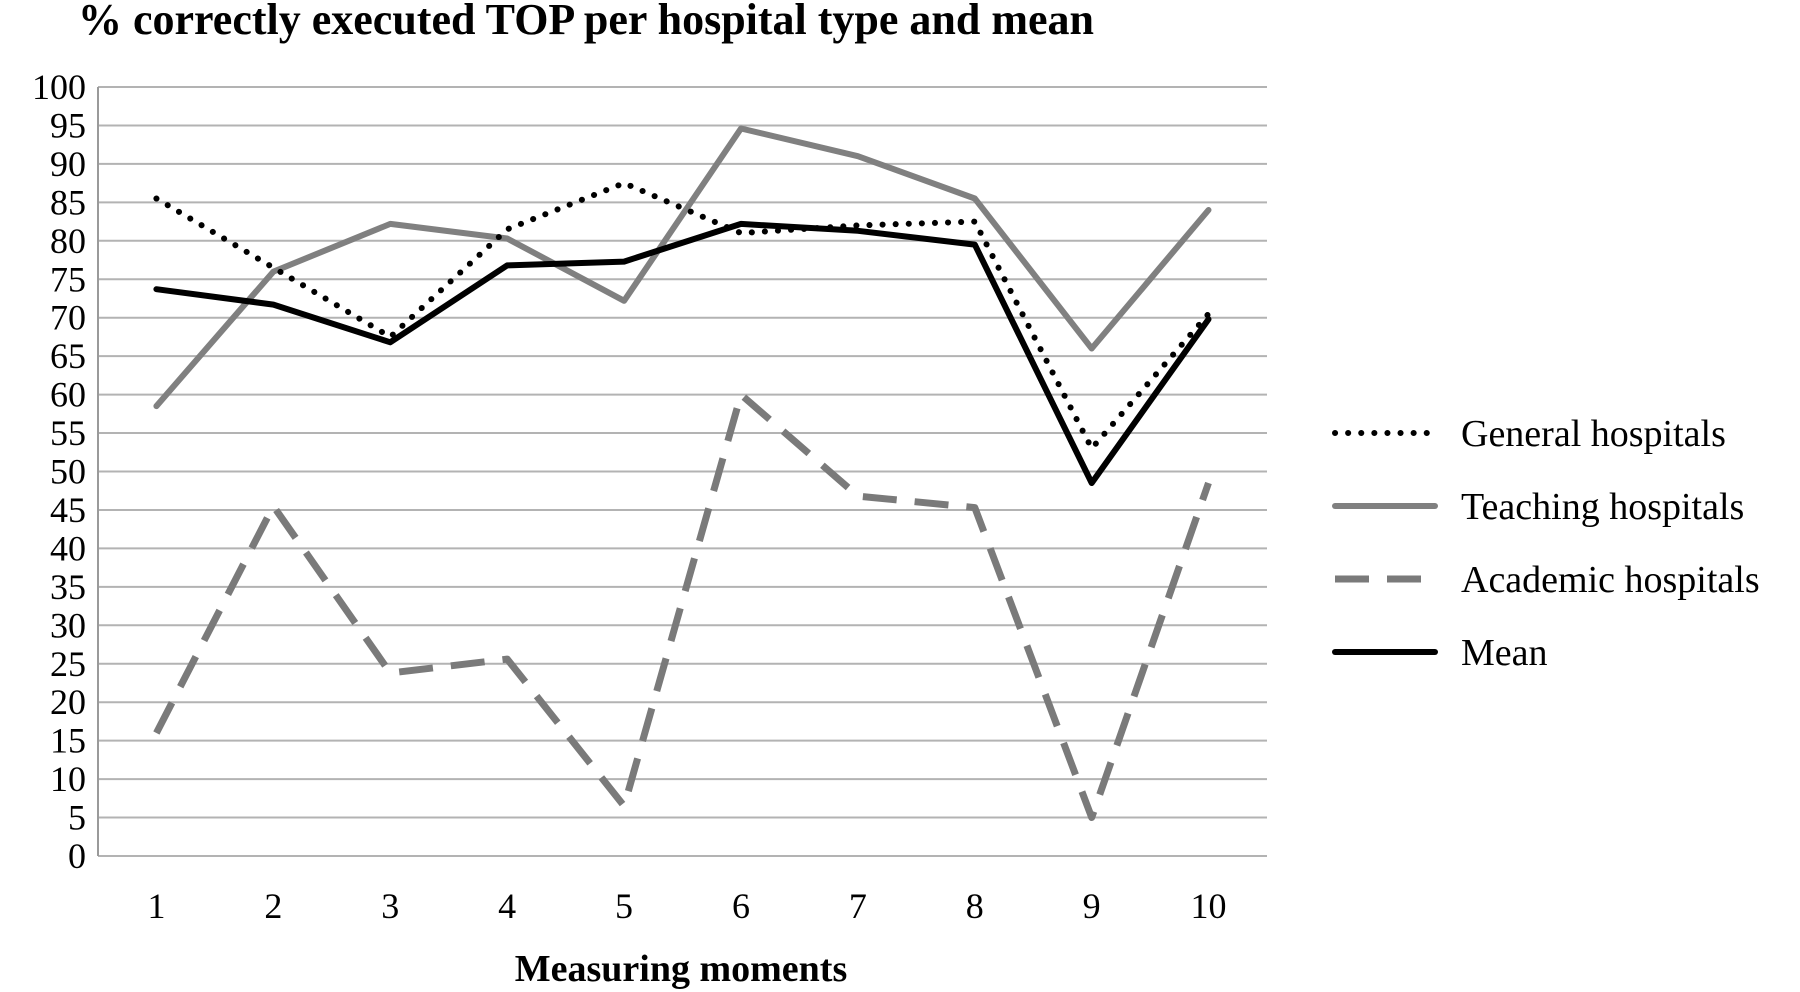 The height and width of the screenshot is (992, 1800). I want to click on y-tick-label-100: 100, so click(59, 87).